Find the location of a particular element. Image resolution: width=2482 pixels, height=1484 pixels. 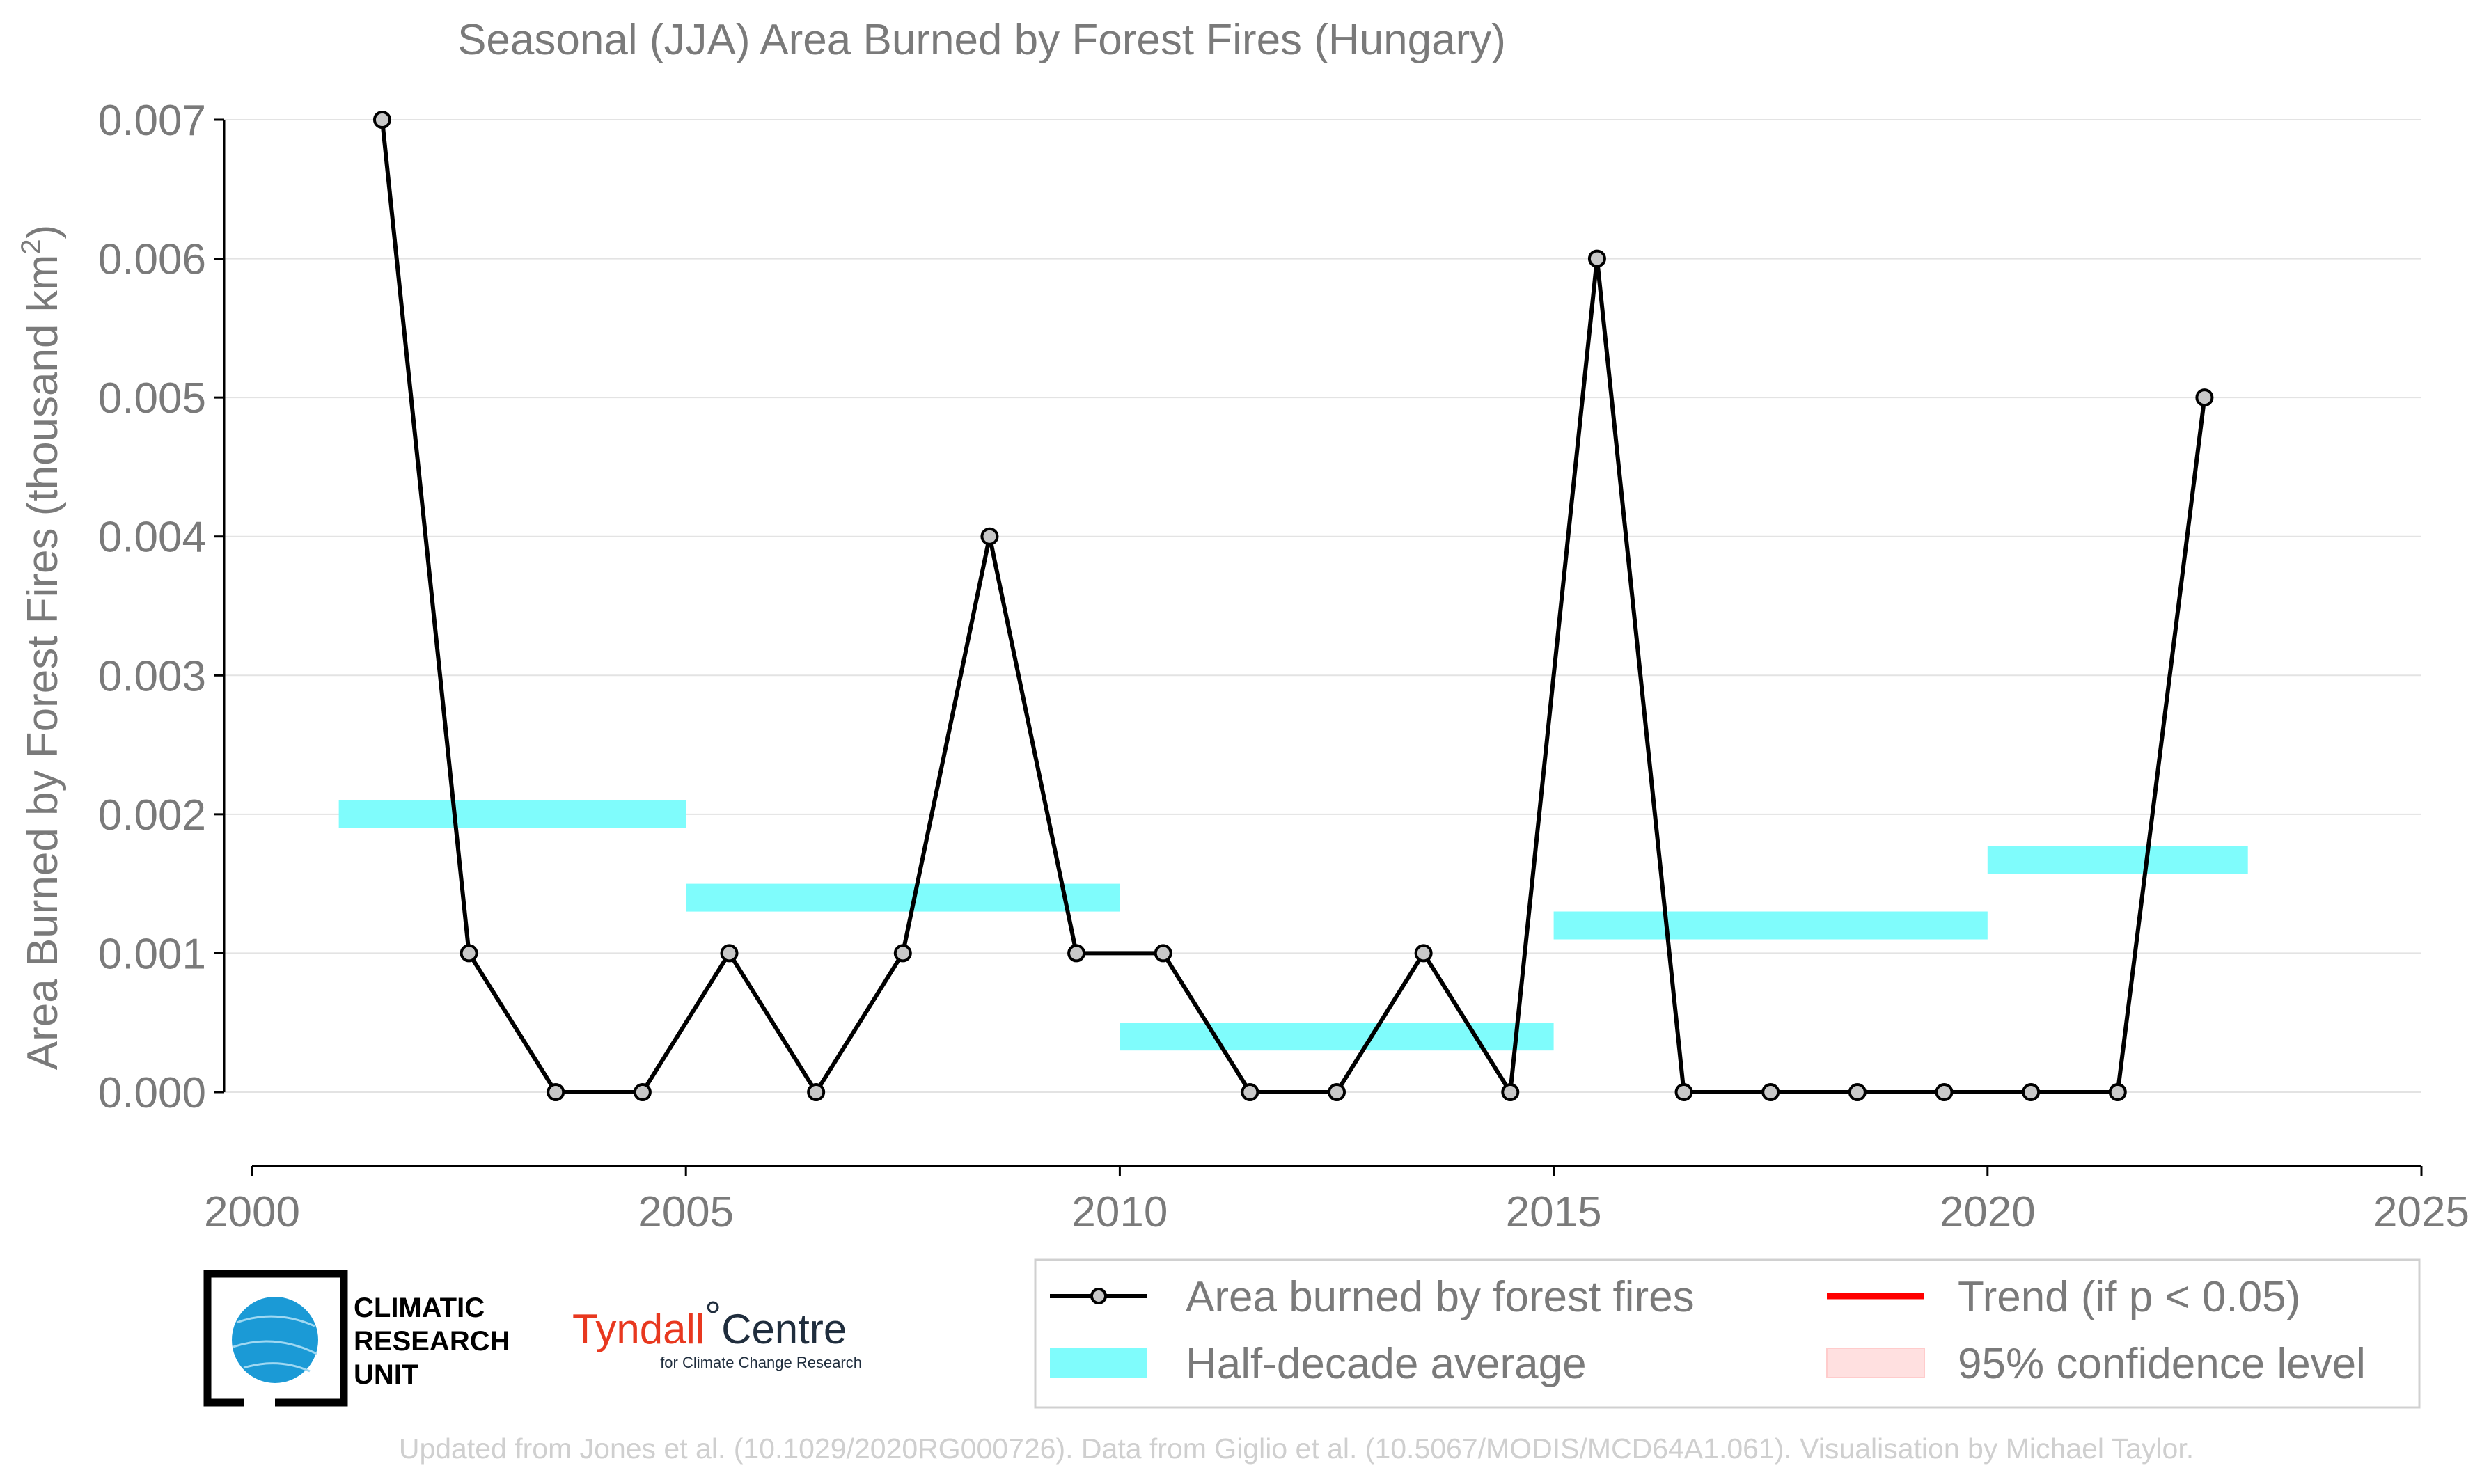

x-tick-label-3: 2015 is located at coordinates (1554, 1212).